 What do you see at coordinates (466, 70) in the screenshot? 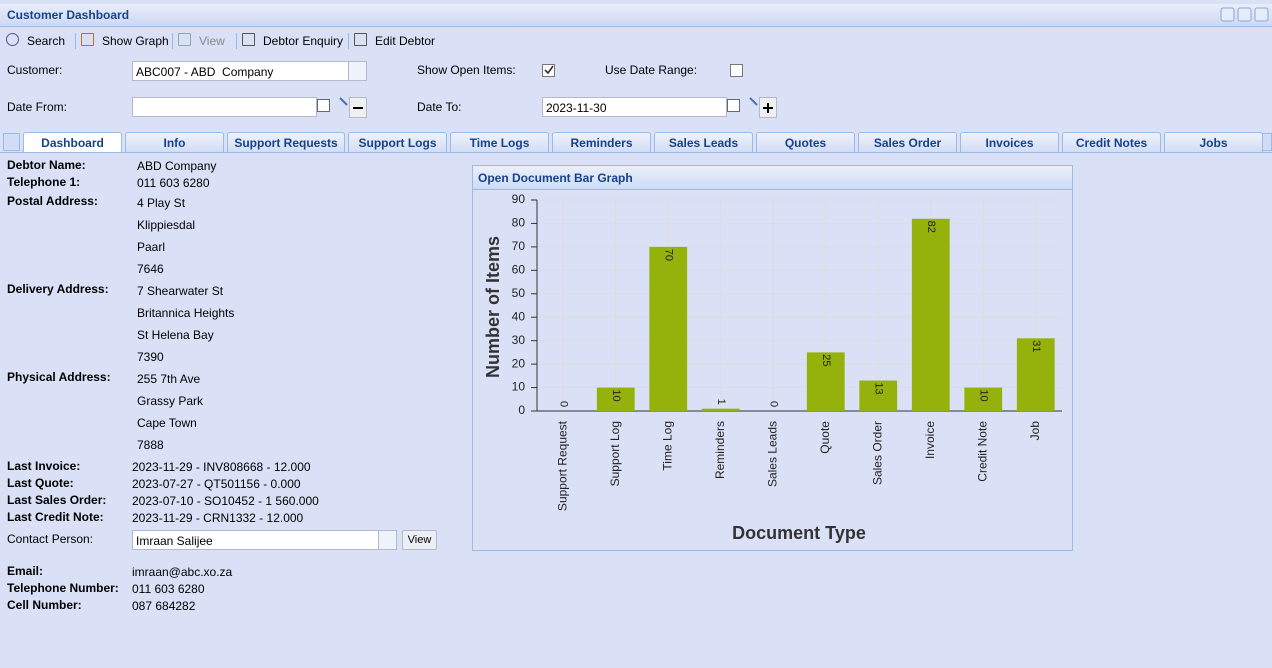
I see `label: Show Open Items:` at bounding box center [466, 70].